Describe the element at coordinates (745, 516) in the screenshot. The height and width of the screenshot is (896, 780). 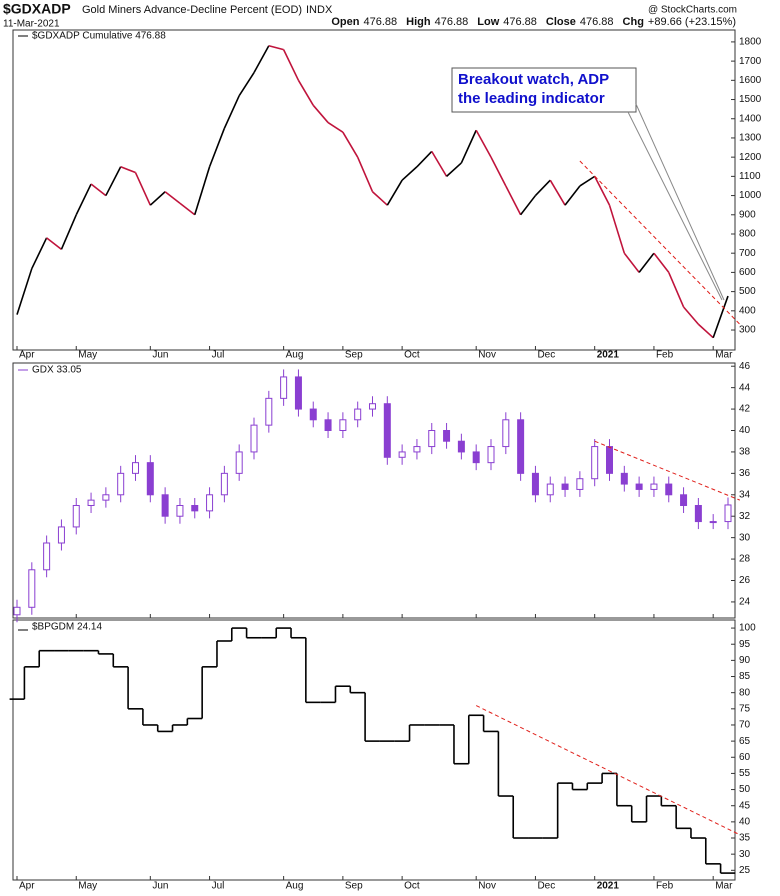
I see `y-tick-label: 32` at that location.